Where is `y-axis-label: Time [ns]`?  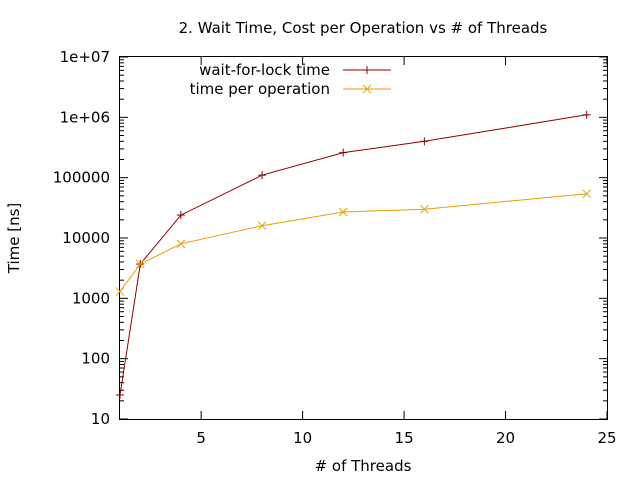 y-axis-label: Time [ns] is located at coordinates (14, 239).